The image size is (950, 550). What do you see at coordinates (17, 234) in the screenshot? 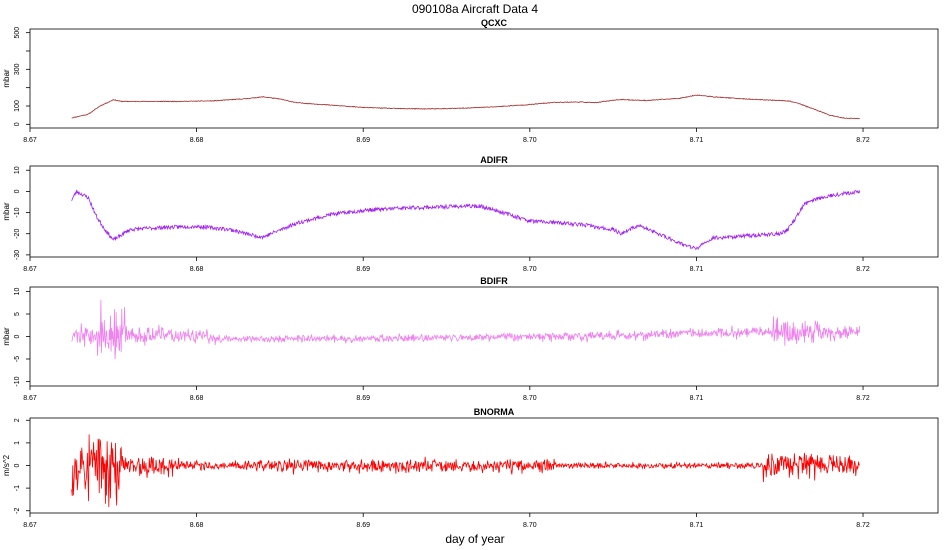
I see `y-tick-label: -20` at bounding box center [17, 234].